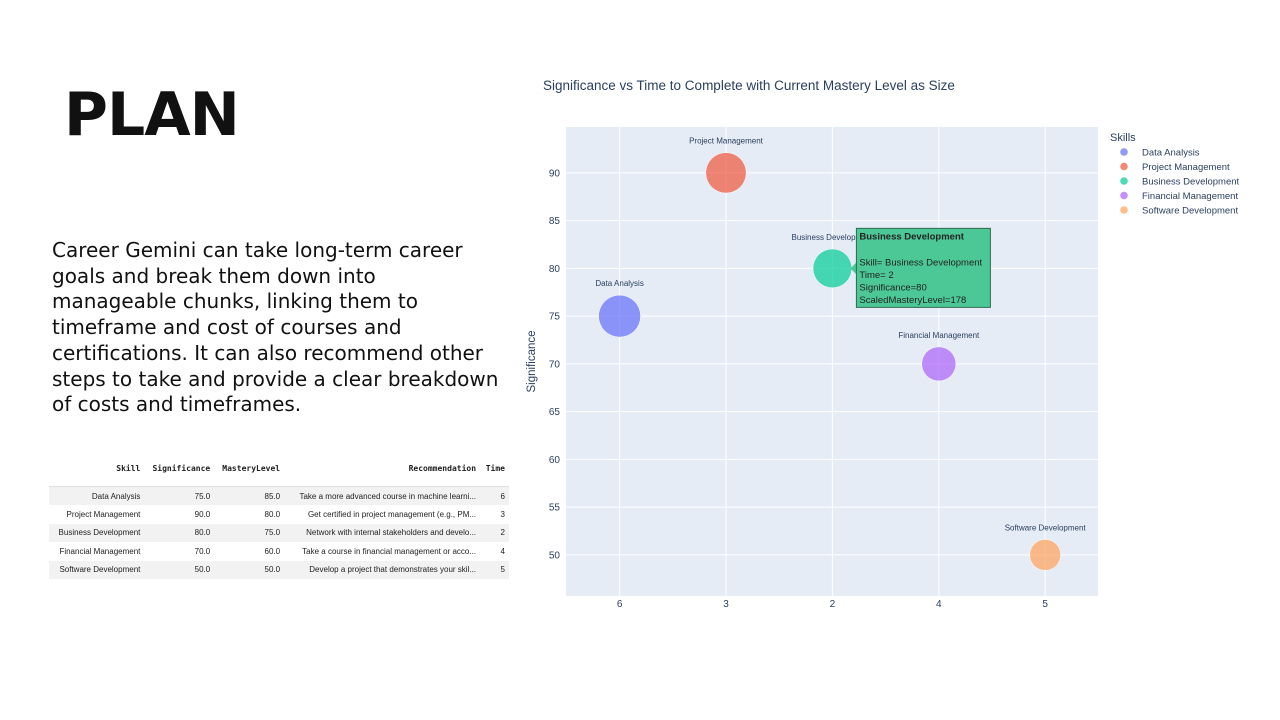  I want to click on cell-time: 3, so click(502, 515).